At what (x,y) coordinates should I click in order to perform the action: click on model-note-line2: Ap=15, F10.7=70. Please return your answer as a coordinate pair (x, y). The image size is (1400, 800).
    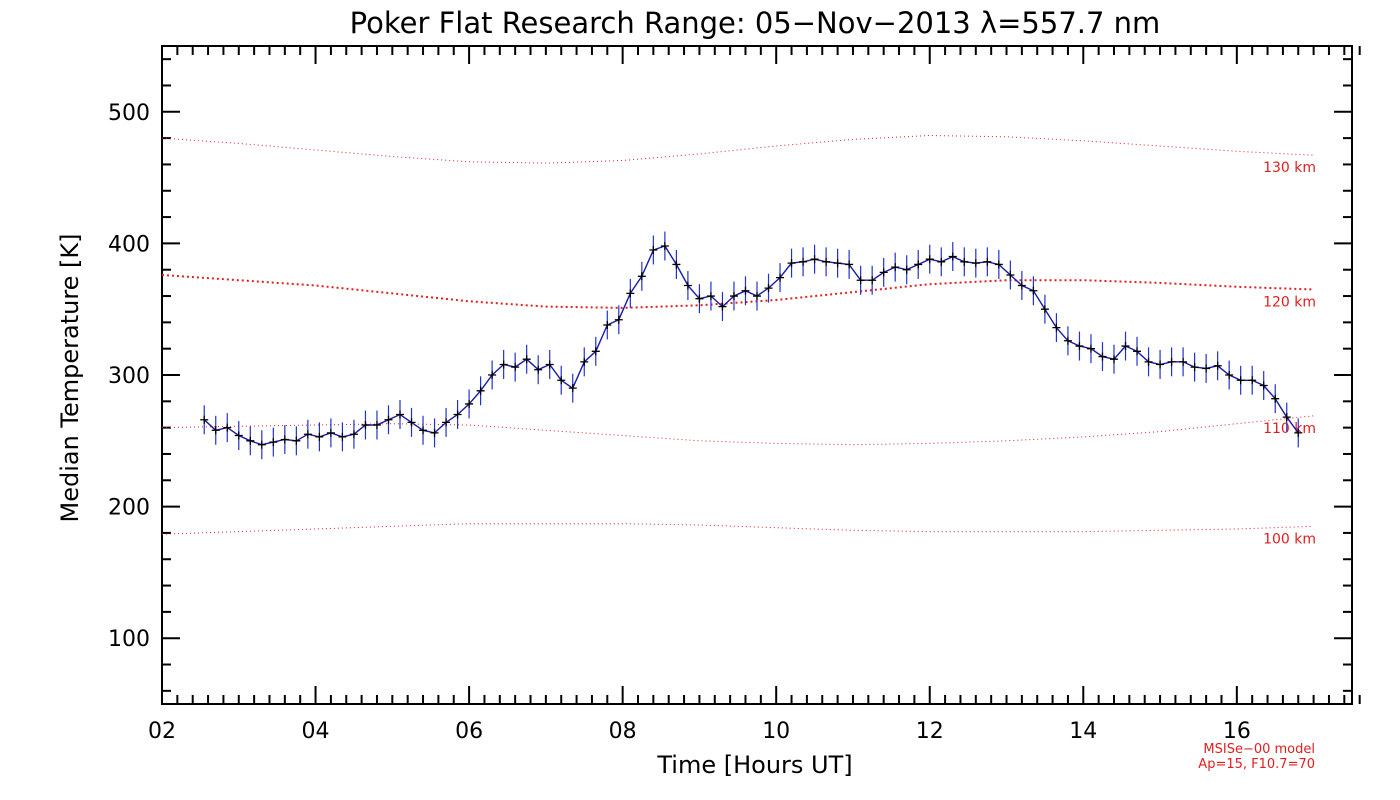
    Looking at the image, I should click on (1256, 764).